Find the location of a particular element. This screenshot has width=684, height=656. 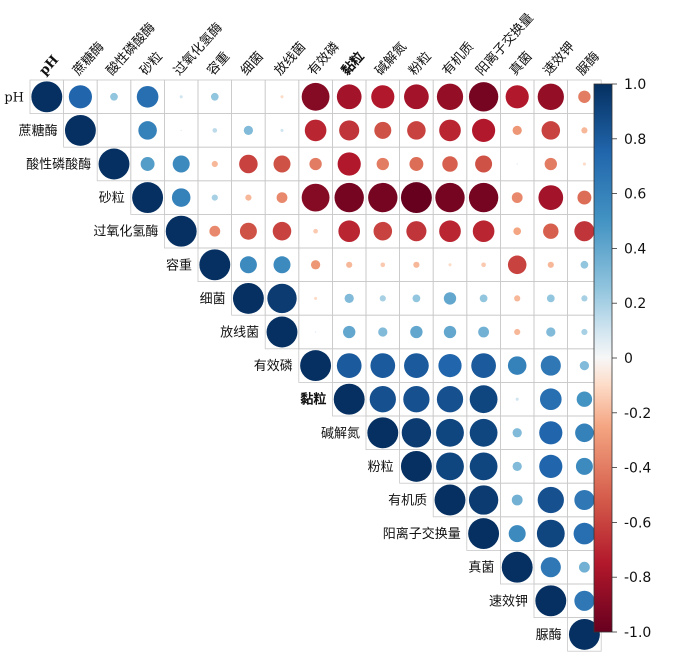

column-label: 粉粒 is located at coordinates (420, 63).